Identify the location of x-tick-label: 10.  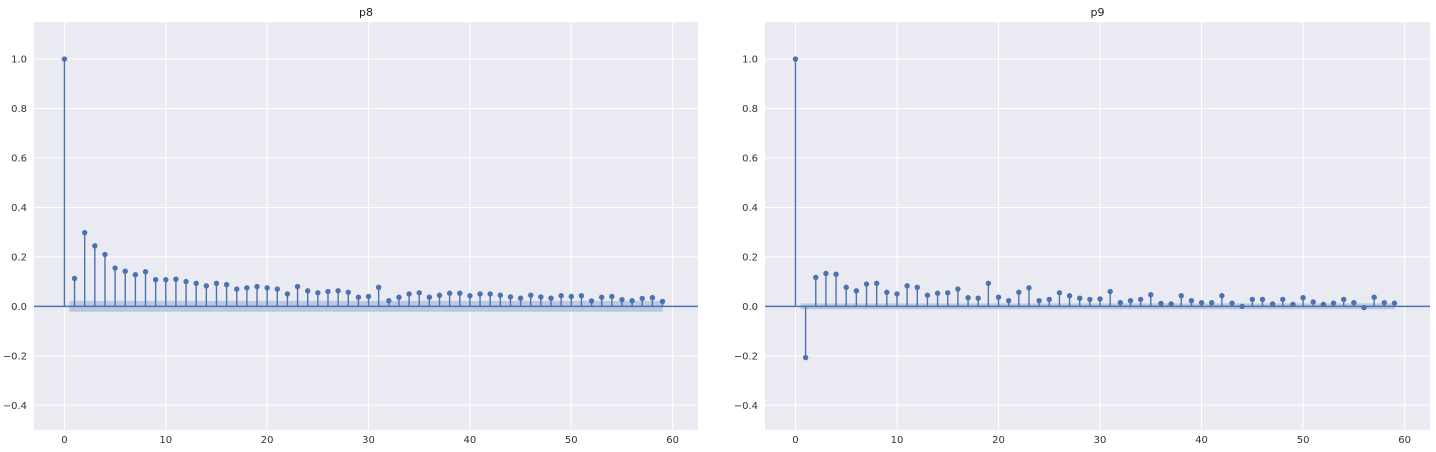
(897, 440).